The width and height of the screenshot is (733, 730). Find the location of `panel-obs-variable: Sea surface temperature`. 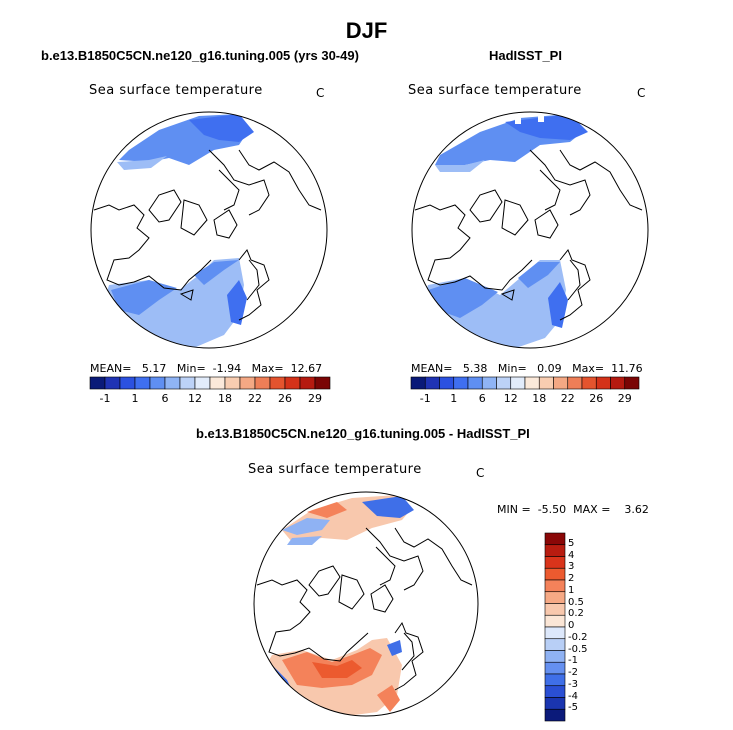

panel-obs-variable: Sea surface temperature is located at coordinates (495, 90).